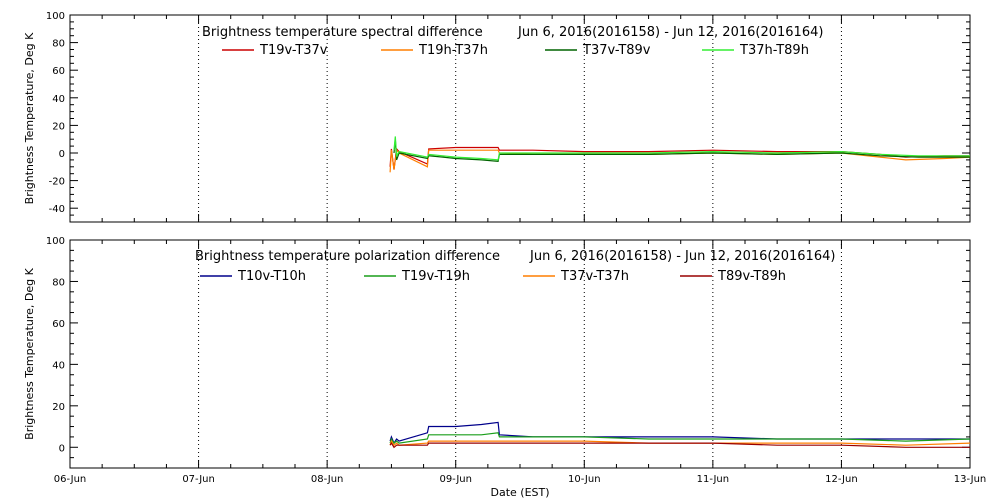  I want to click on x-tick-label: 08-Jun, so click(327, 479).